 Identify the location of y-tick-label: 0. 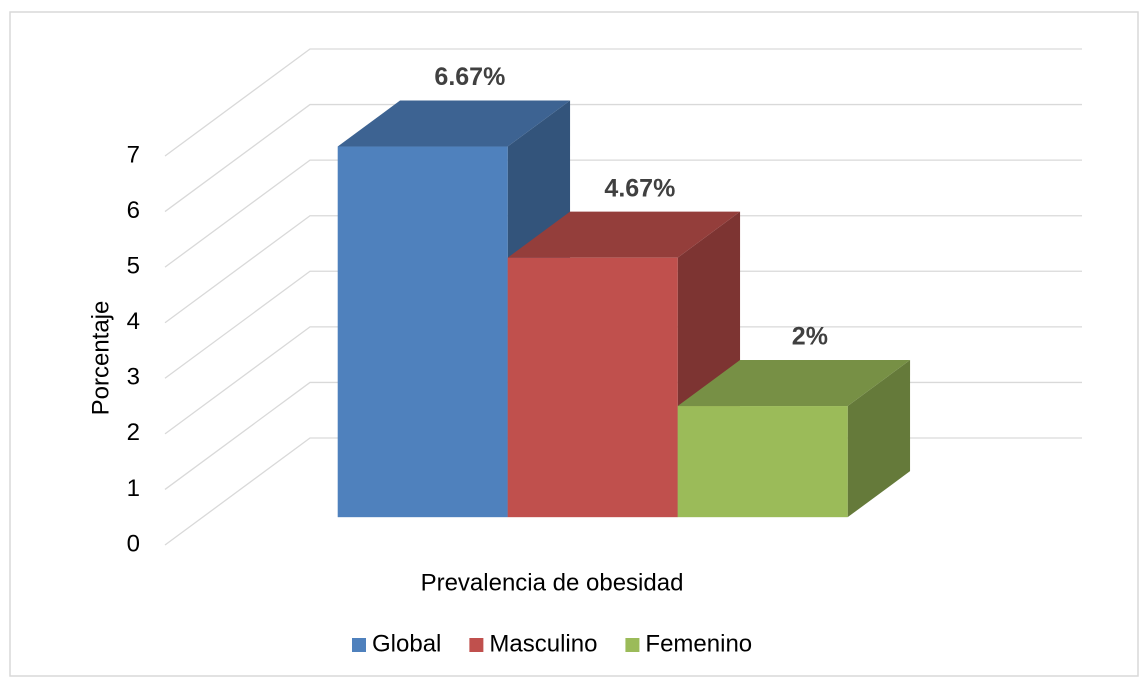
(133, 543).